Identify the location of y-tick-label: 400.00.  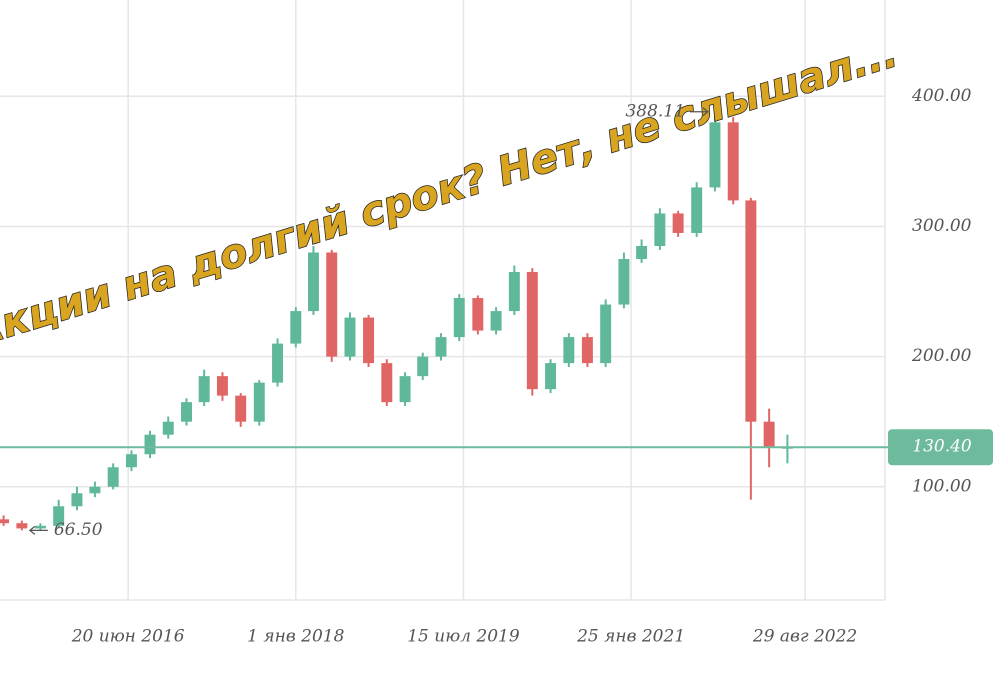
(941, 96).